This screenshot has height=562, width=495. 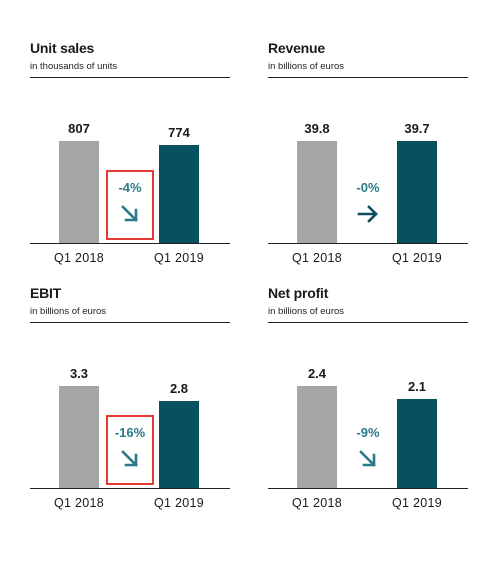 What do you see at coordinates (367, 214) in the screenshot?
I see `arrow-right-icon` at bounding box center [367, 214].